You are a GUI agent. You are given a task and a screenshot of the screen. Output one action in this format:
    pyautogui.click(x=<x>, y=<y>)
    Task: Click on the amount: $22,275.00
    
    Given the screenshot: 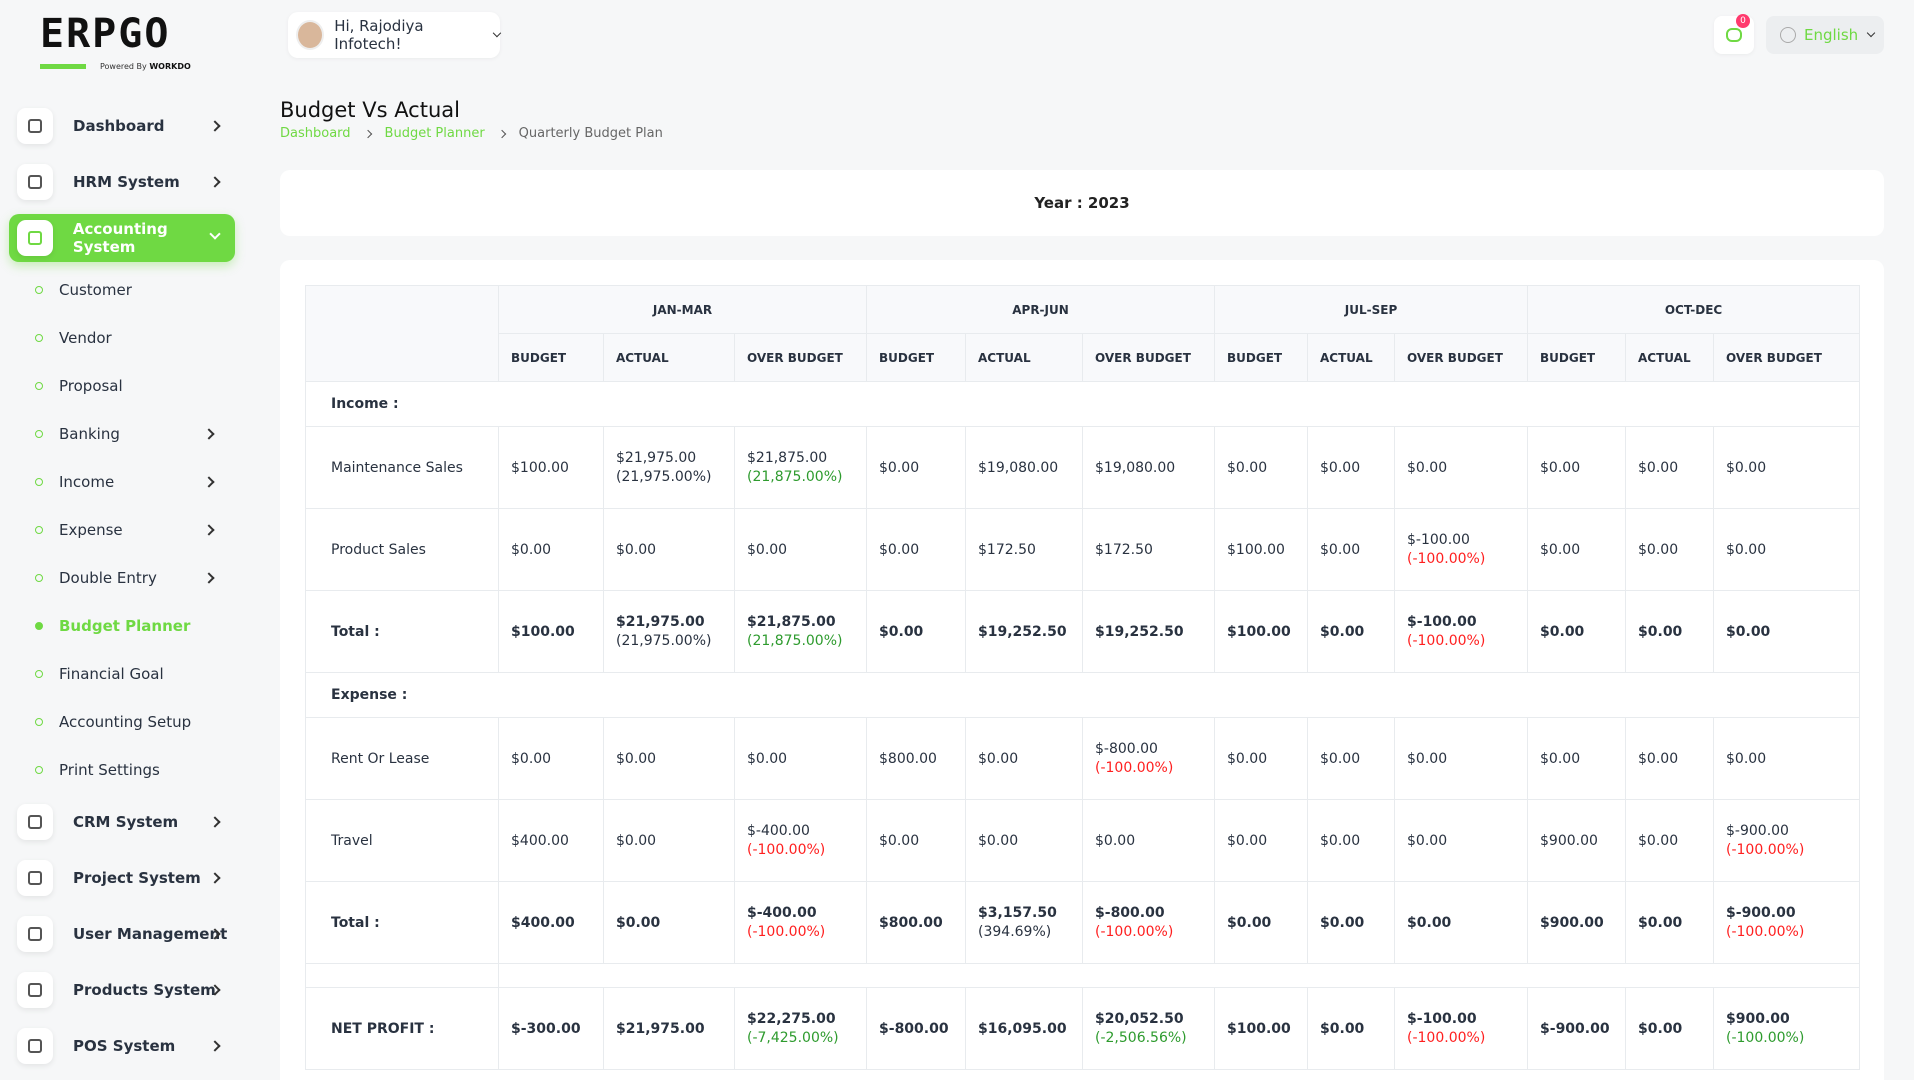 What is the action you would take?
    pyautogui.click(x=791, y=1019)
    